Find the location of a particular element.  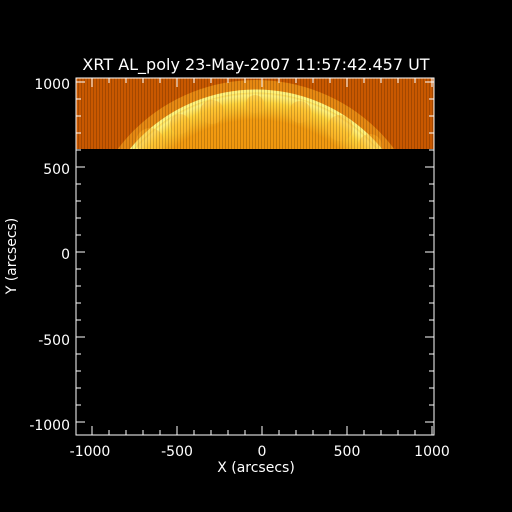

y-tick-label: 0 is located at coordinates (65, 255).